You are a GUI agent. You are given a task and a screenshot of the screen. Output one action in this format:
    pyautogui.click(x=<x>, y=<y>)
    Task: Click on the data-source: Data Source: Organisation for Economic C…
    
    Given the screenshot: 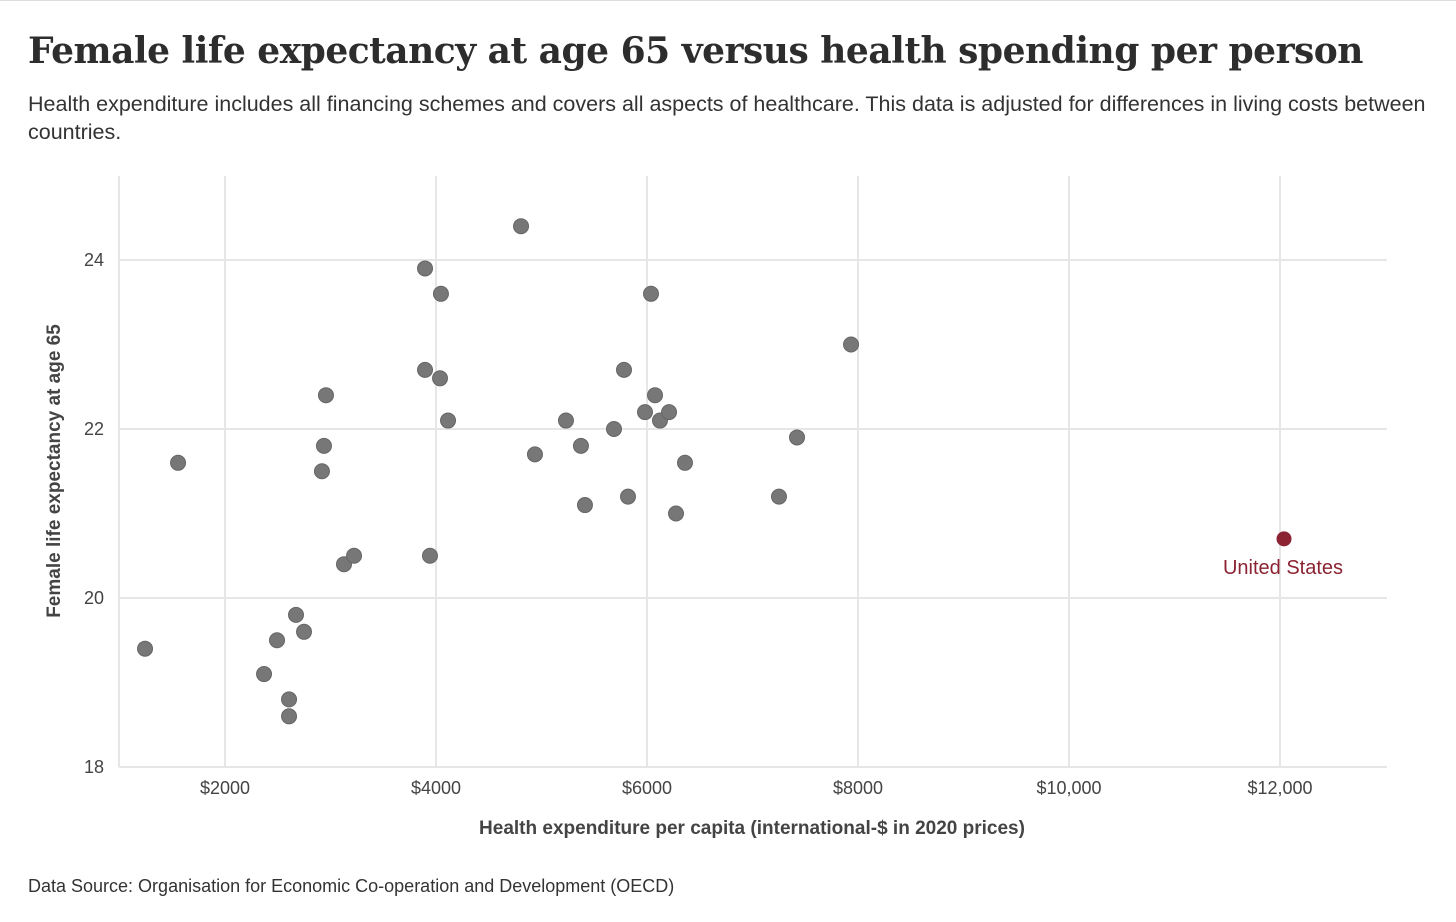 What is the action you would take?
    pyautogui.click(x=351, y=886)
    